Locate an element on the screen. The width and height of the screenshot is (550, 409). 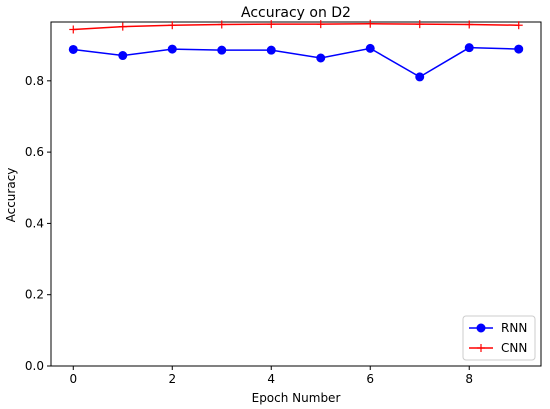
legend: RNN CNN is located at coordinates (499, 338).